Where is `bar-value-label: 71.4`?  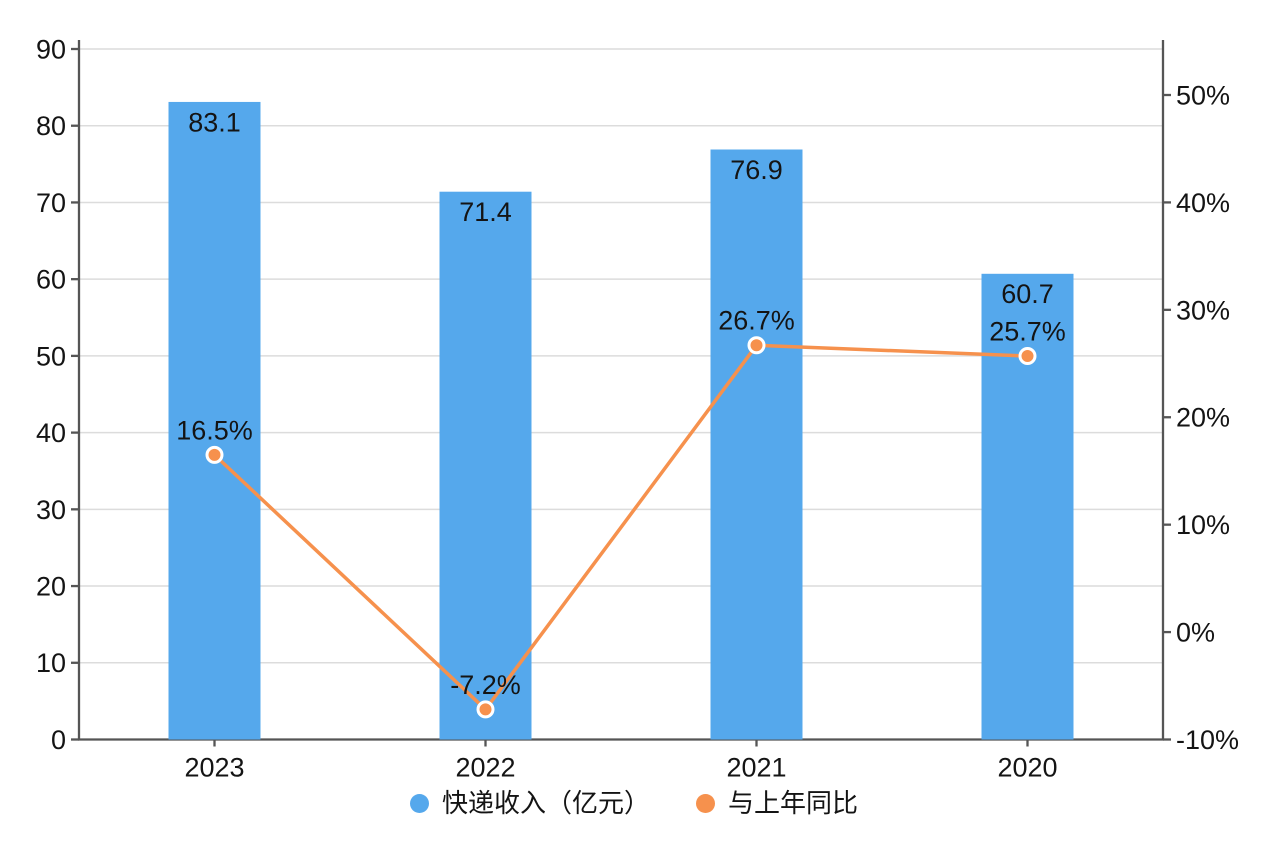
bar-value-label: 71.4 is located at coordinates (485, 212).